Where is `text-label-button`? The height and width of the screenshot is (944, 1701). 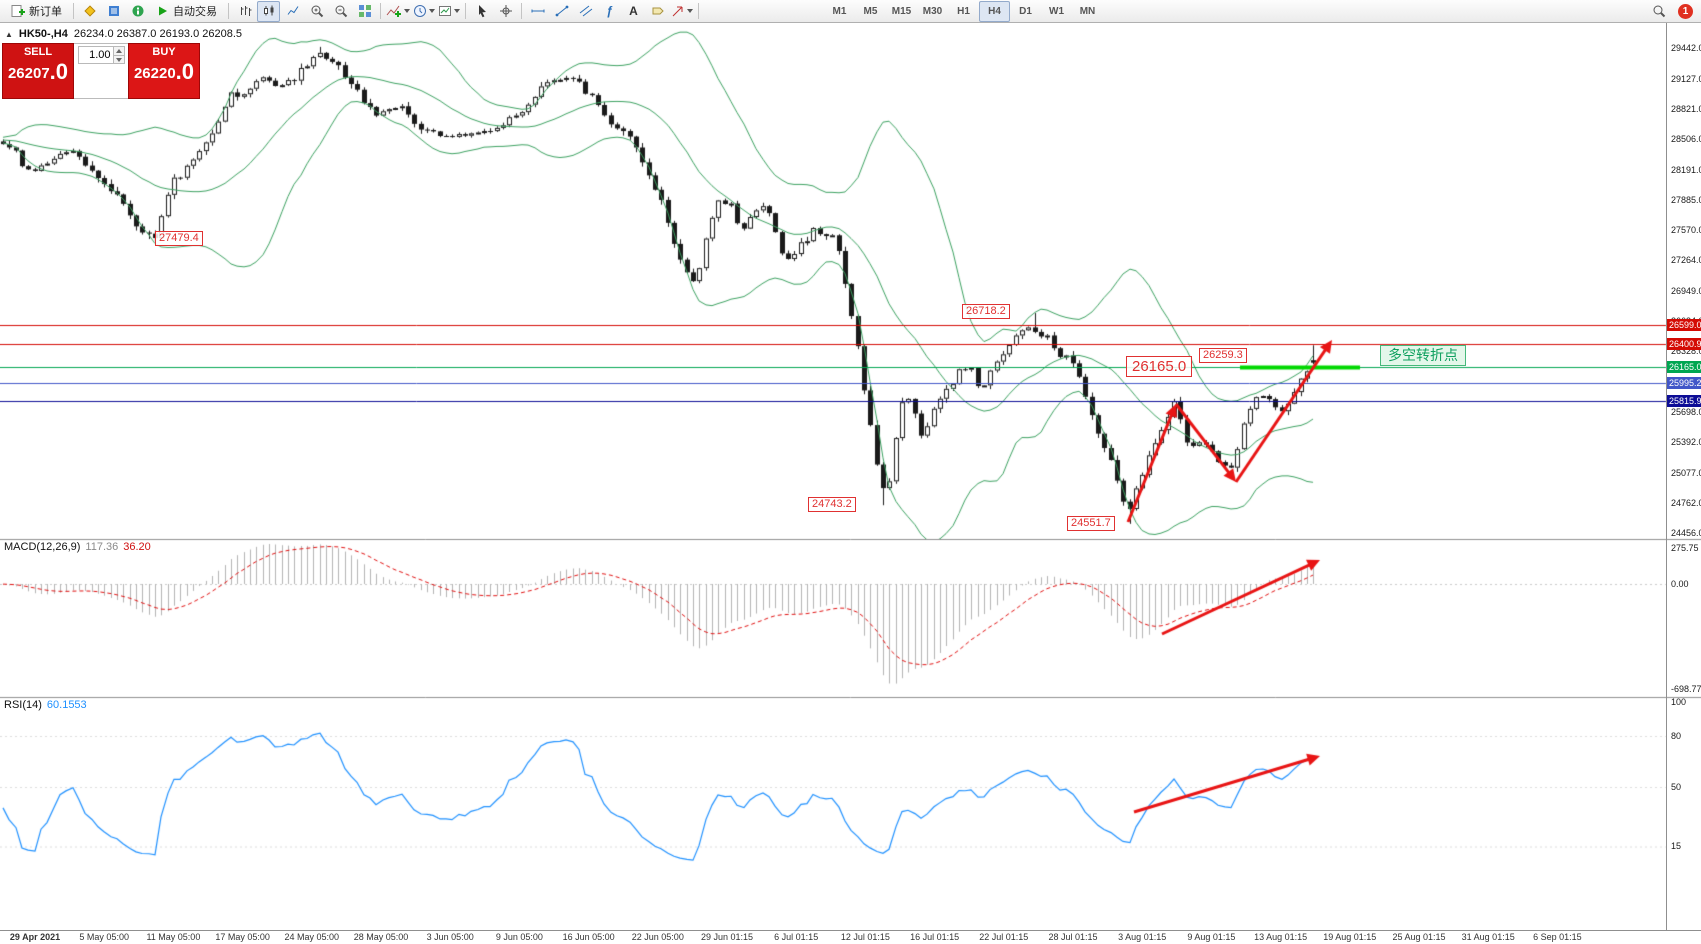 text-label-button is located at coordinates (657, 11).